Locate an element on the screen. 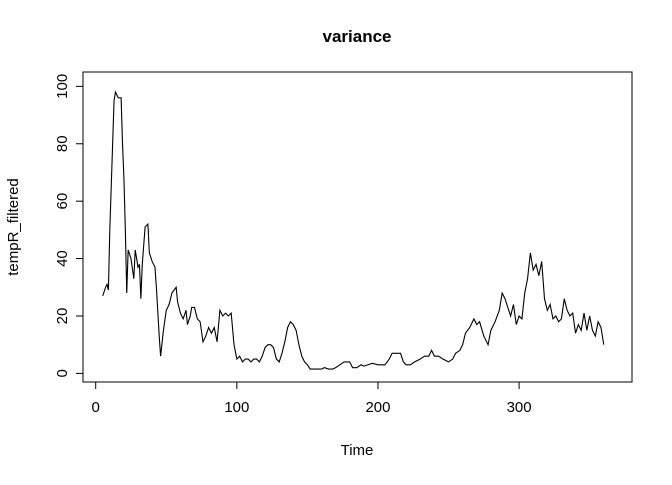 The image size is (672, 485). x-tick-label: 200 is located at coordinates (377, 407).